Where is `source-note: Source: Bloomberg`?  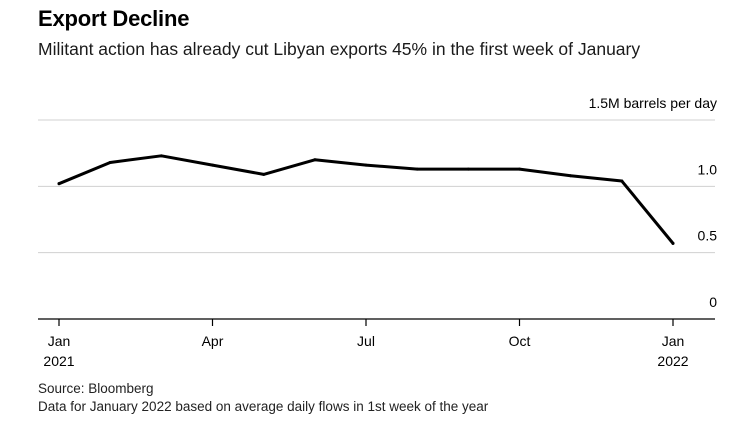 source-note: Source: Bloomberg is located at coordinates (96, 388).